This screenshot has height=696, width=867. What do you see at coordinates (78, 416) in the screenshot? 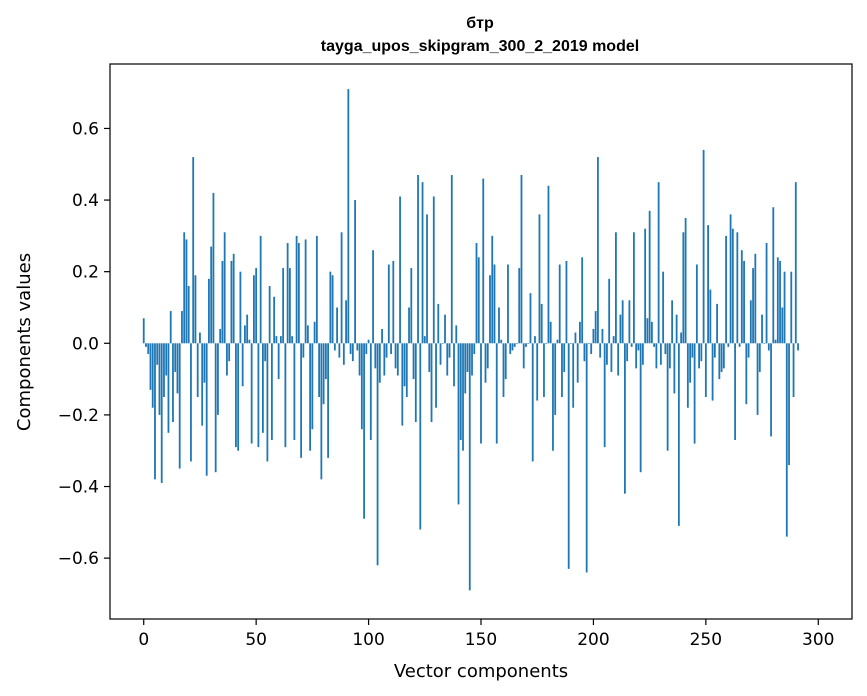
I see `y-tick-label: −0.2` at bounding box center [78, 416].